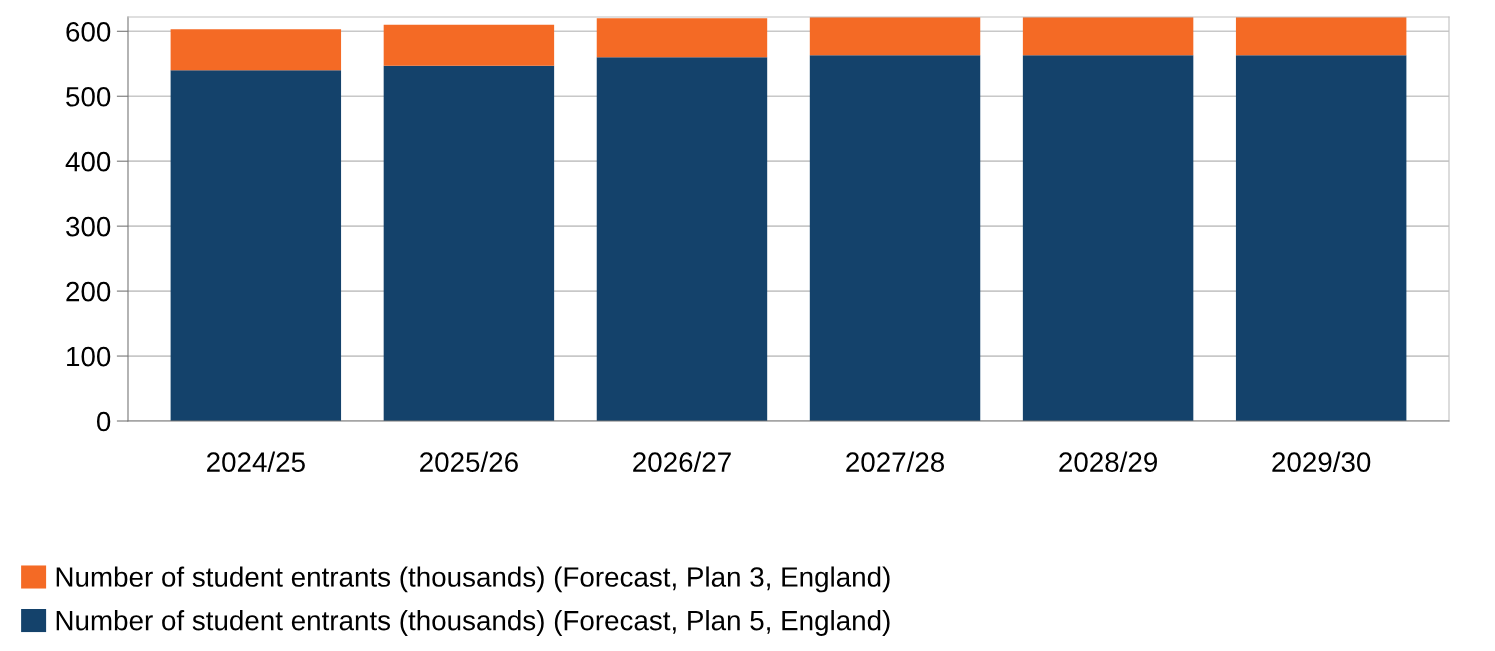  Describe the element at coordinates (88, 31) in the screenshot. I see `y-tick-label: 600` at that location.